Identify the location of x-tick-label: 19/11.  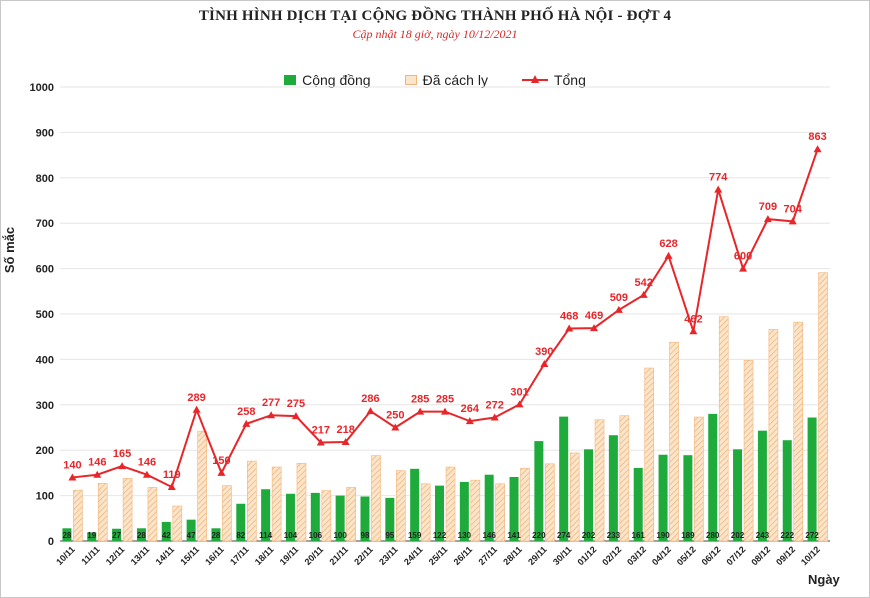
(289, 555).